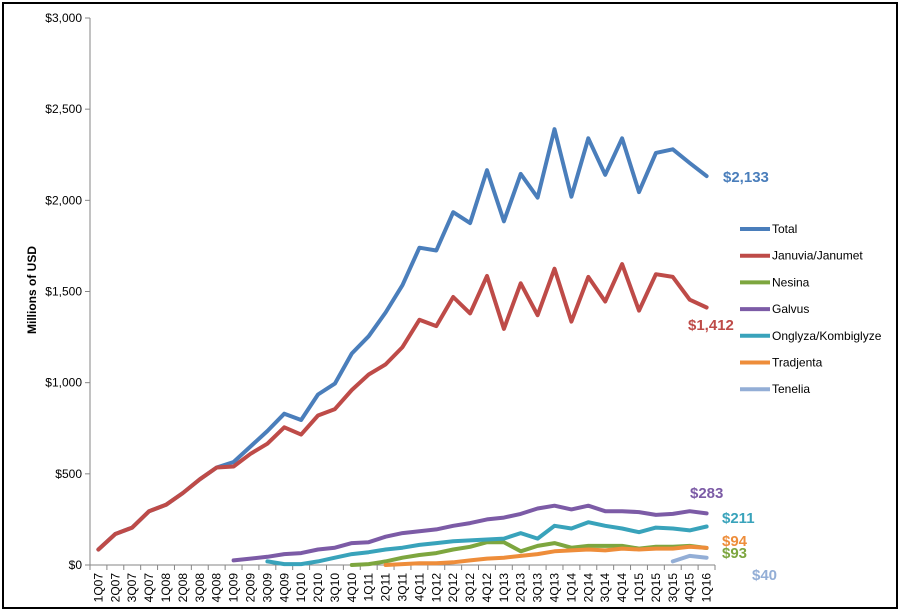 This screenshot has width=904, height=615. Describe the element at coordinates (63, 18) in the screenshot. I see `y-tick-label: $3,000` at that location.